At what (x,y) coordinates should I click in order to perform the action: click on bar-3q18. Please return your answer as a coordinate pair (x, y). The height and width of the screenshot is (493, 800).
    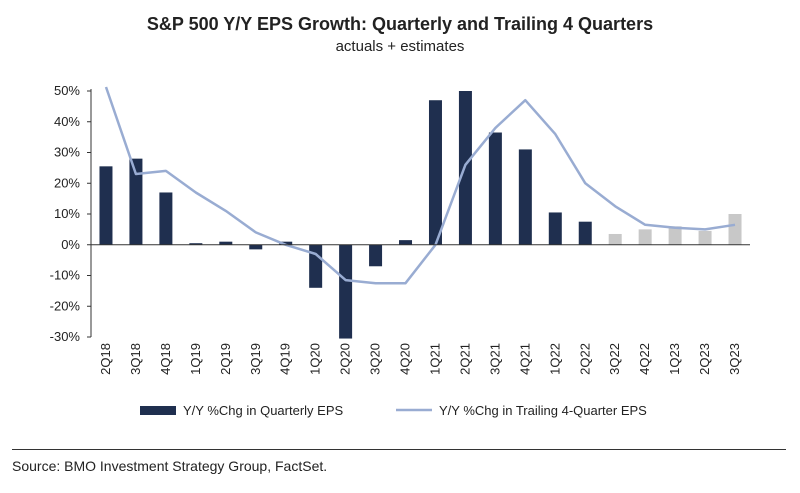
    Looking at the image, I should click on (136, 201).